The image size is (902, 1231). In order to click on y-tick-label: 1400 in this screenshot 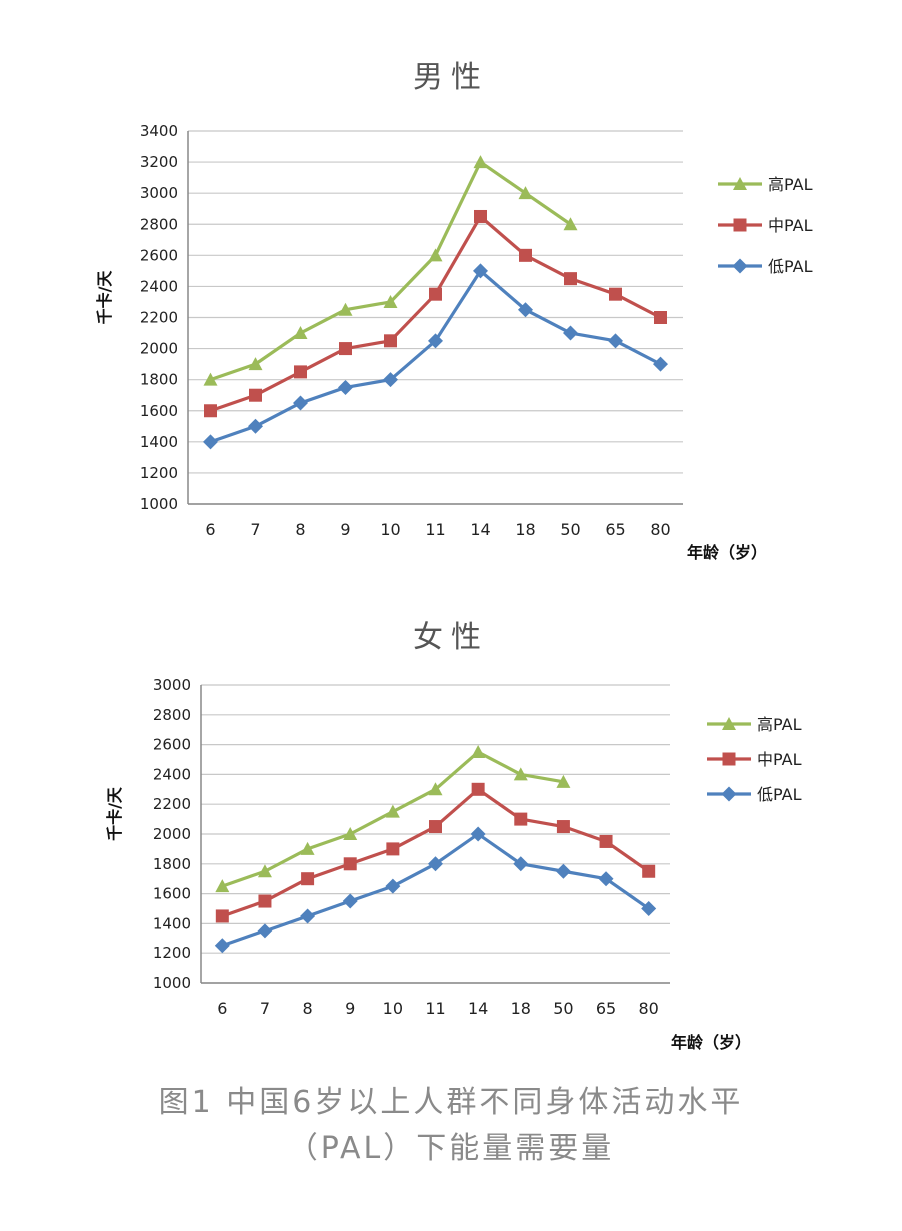, I will do `click(159, 442)`.